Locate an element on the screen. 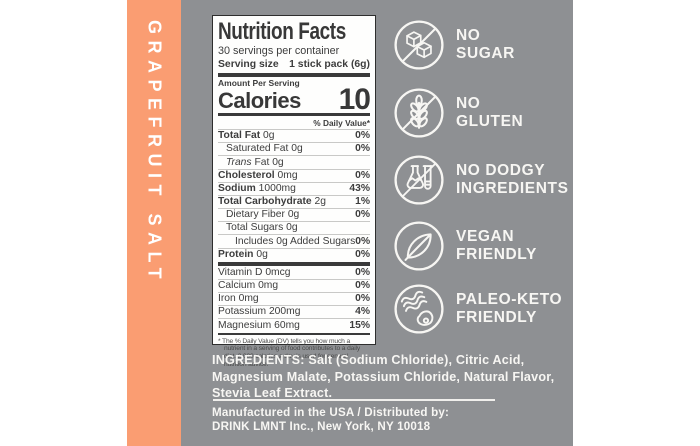 Image resolution: width=700 pixels, height=446 pixels. no-gluten-icon is located at coordinates (419, 113).